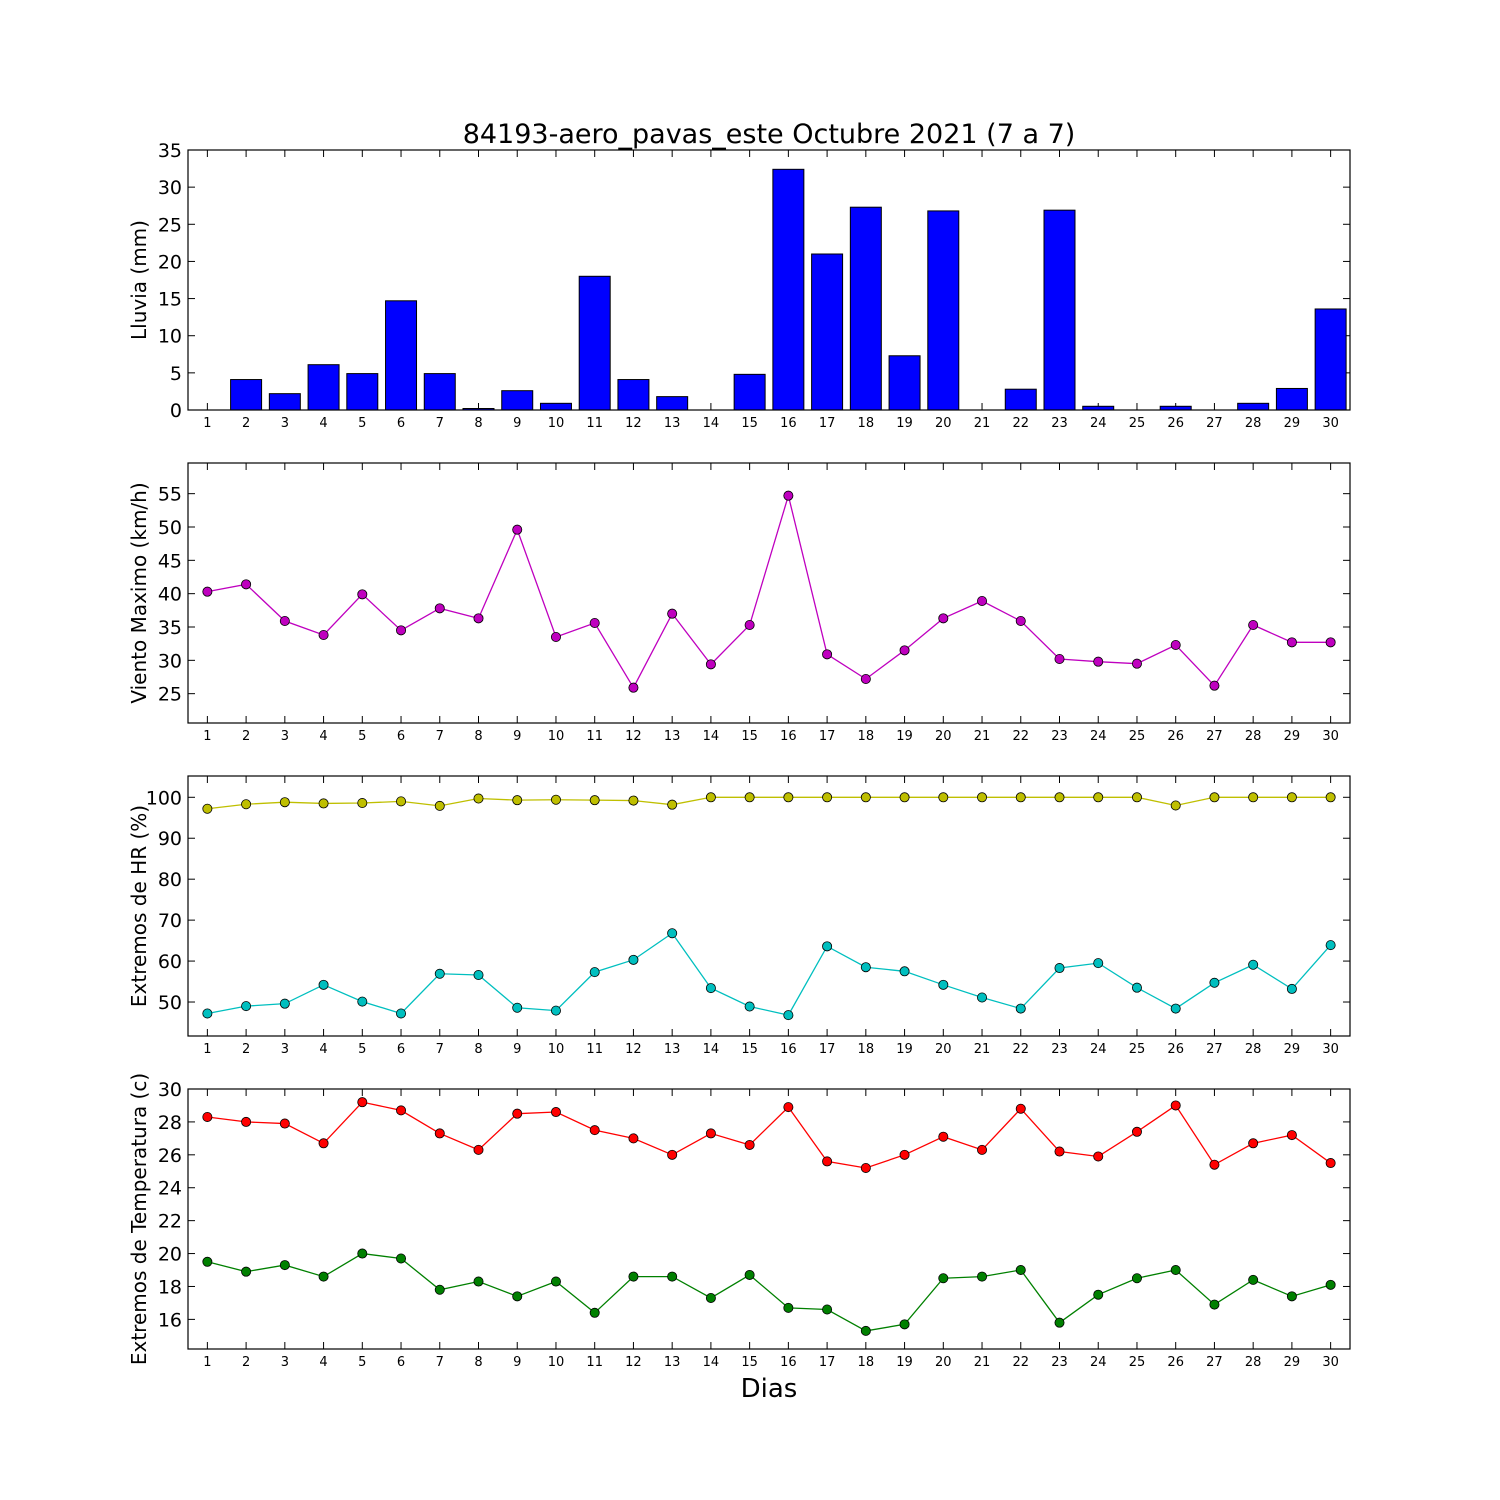 This screenshot has width=1500, height=1500. I want to click on x-tick-label: 15, so click(749, 423).